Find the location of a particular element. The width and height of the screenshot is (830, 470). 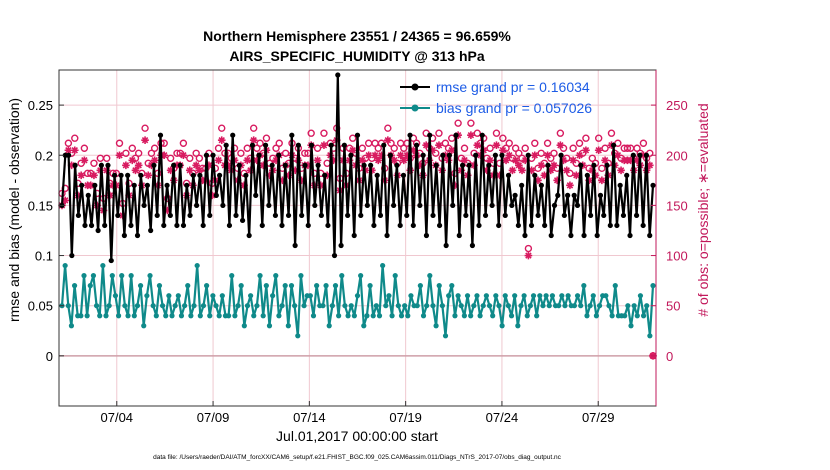

right-y-tick-label: 150 is located at coordinates (677, 205).